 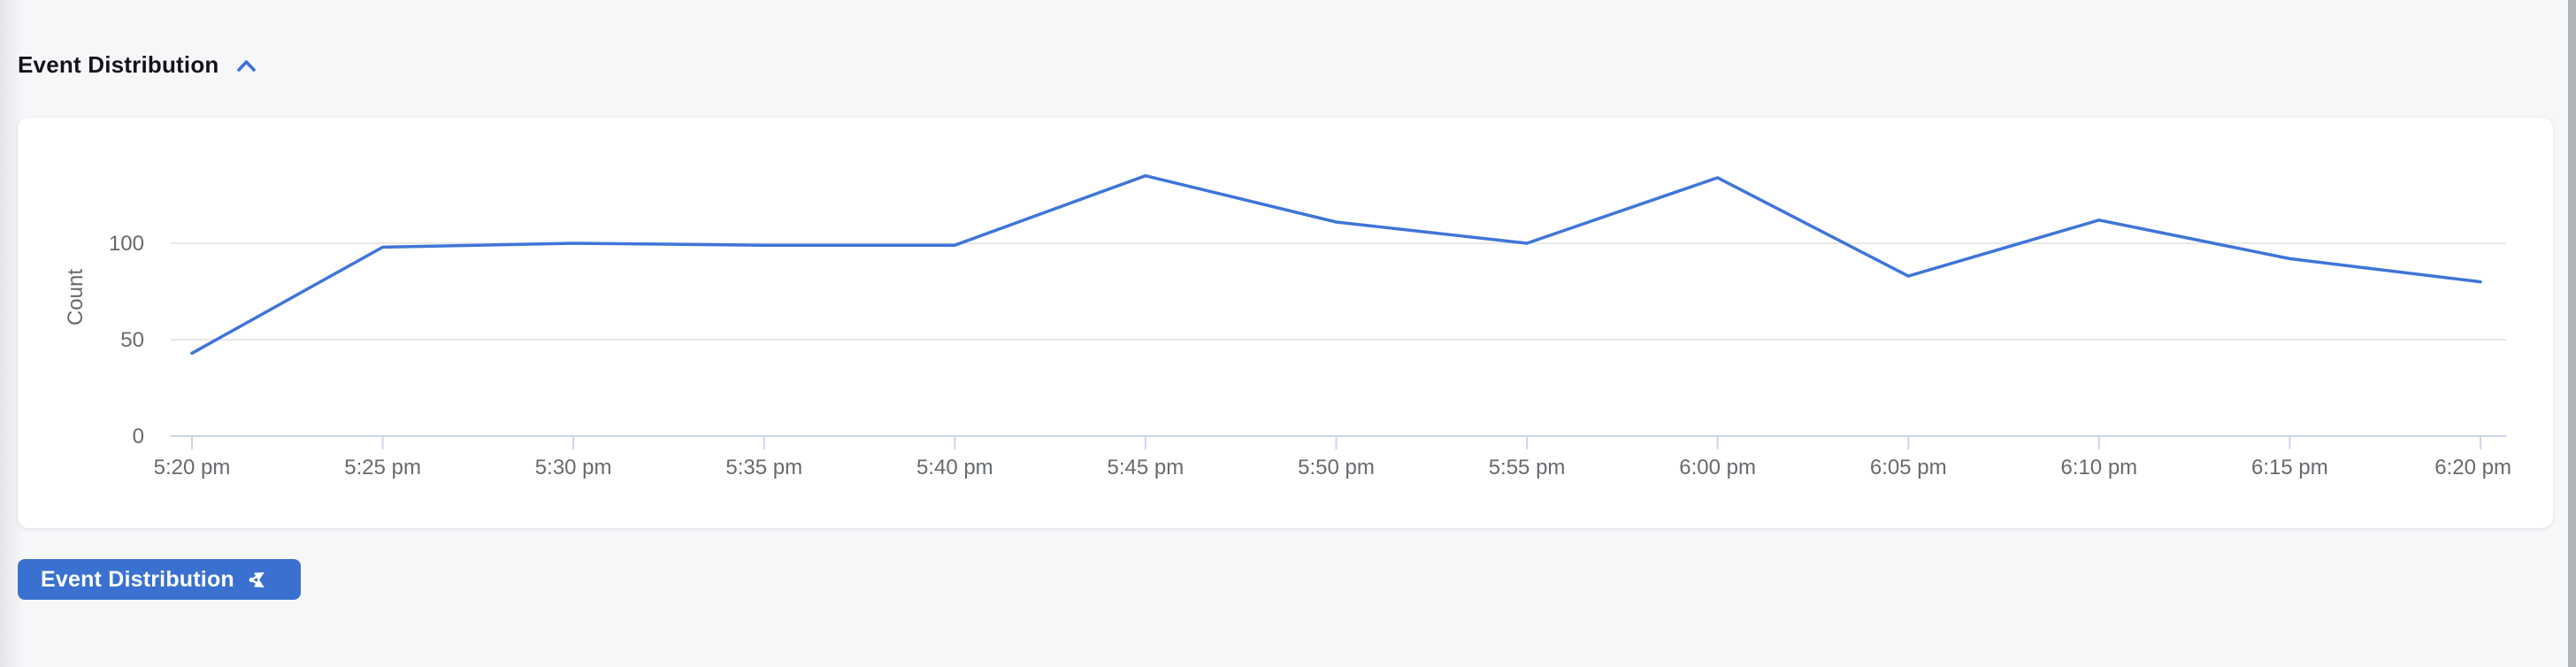 I want to click on y-tick-label: 100, so click(x=126, y=244).